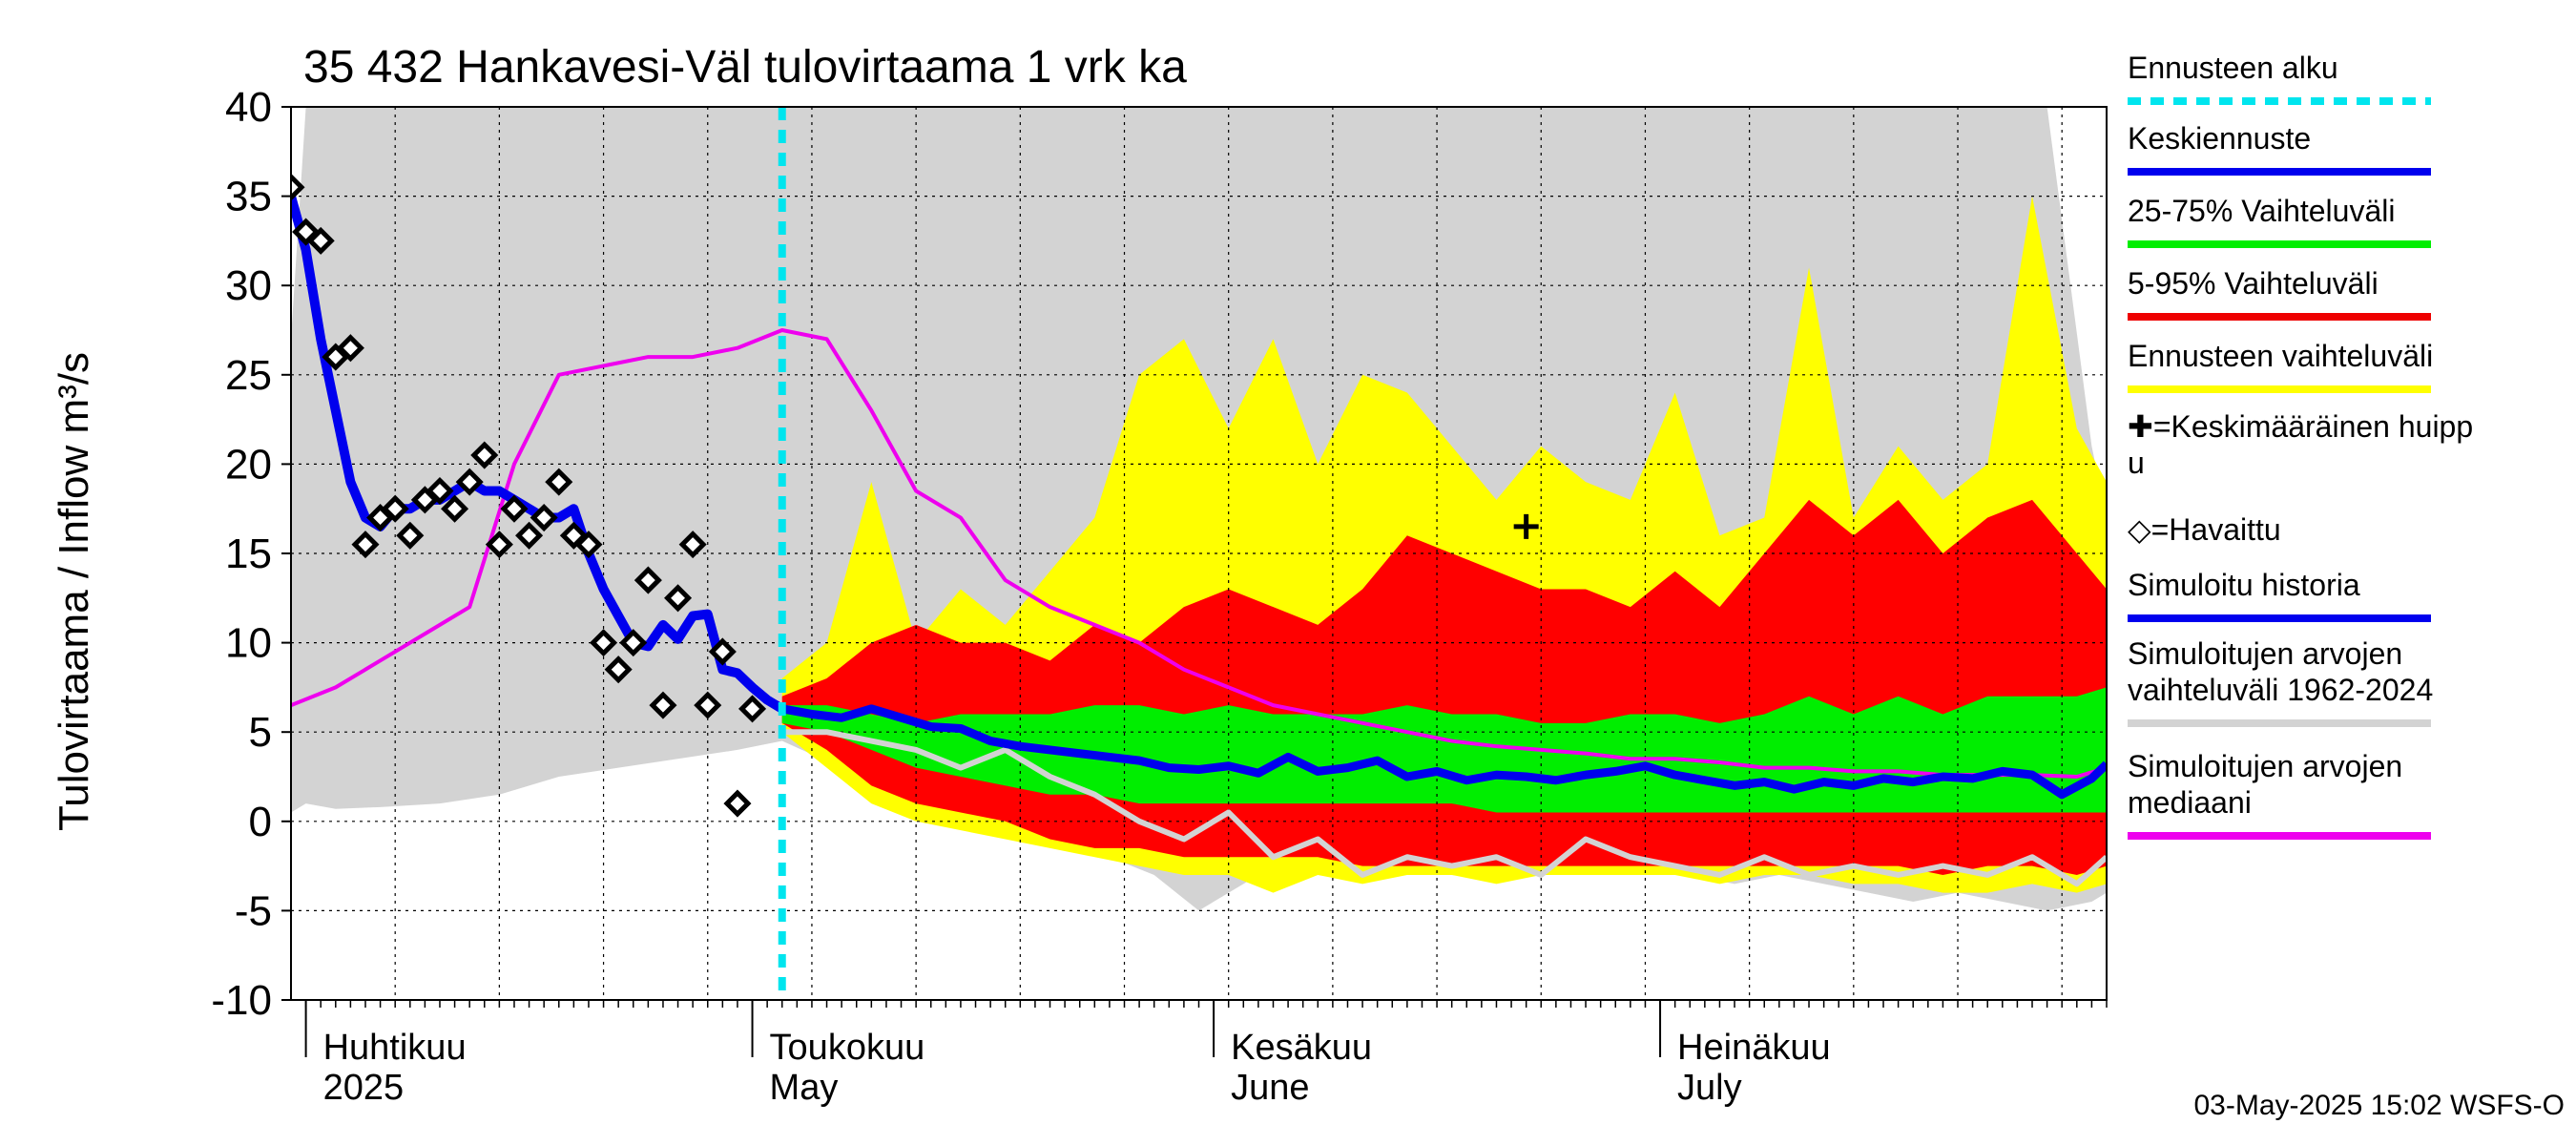  Describe the element at coordinates (2261, 211) in the screenshot. I see `legend-label: 25-75% Vaihteluväli` at that location.